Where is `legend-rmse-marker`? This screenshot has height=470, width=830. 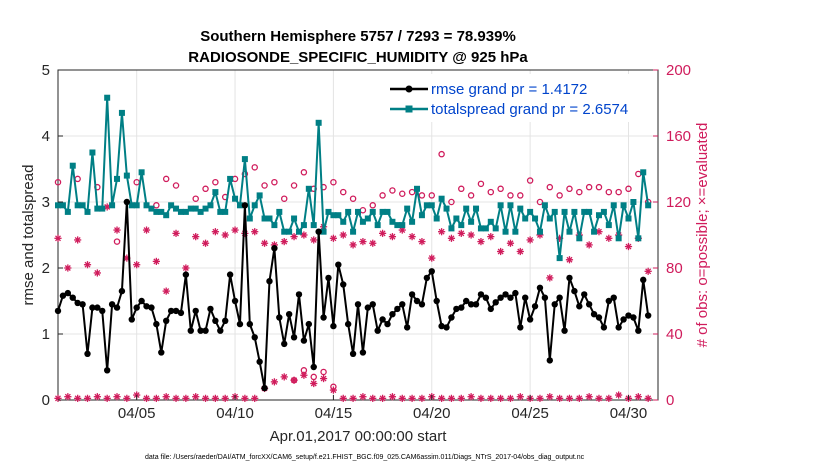
legend-rmse-marker is located at coordinates (409, 89).